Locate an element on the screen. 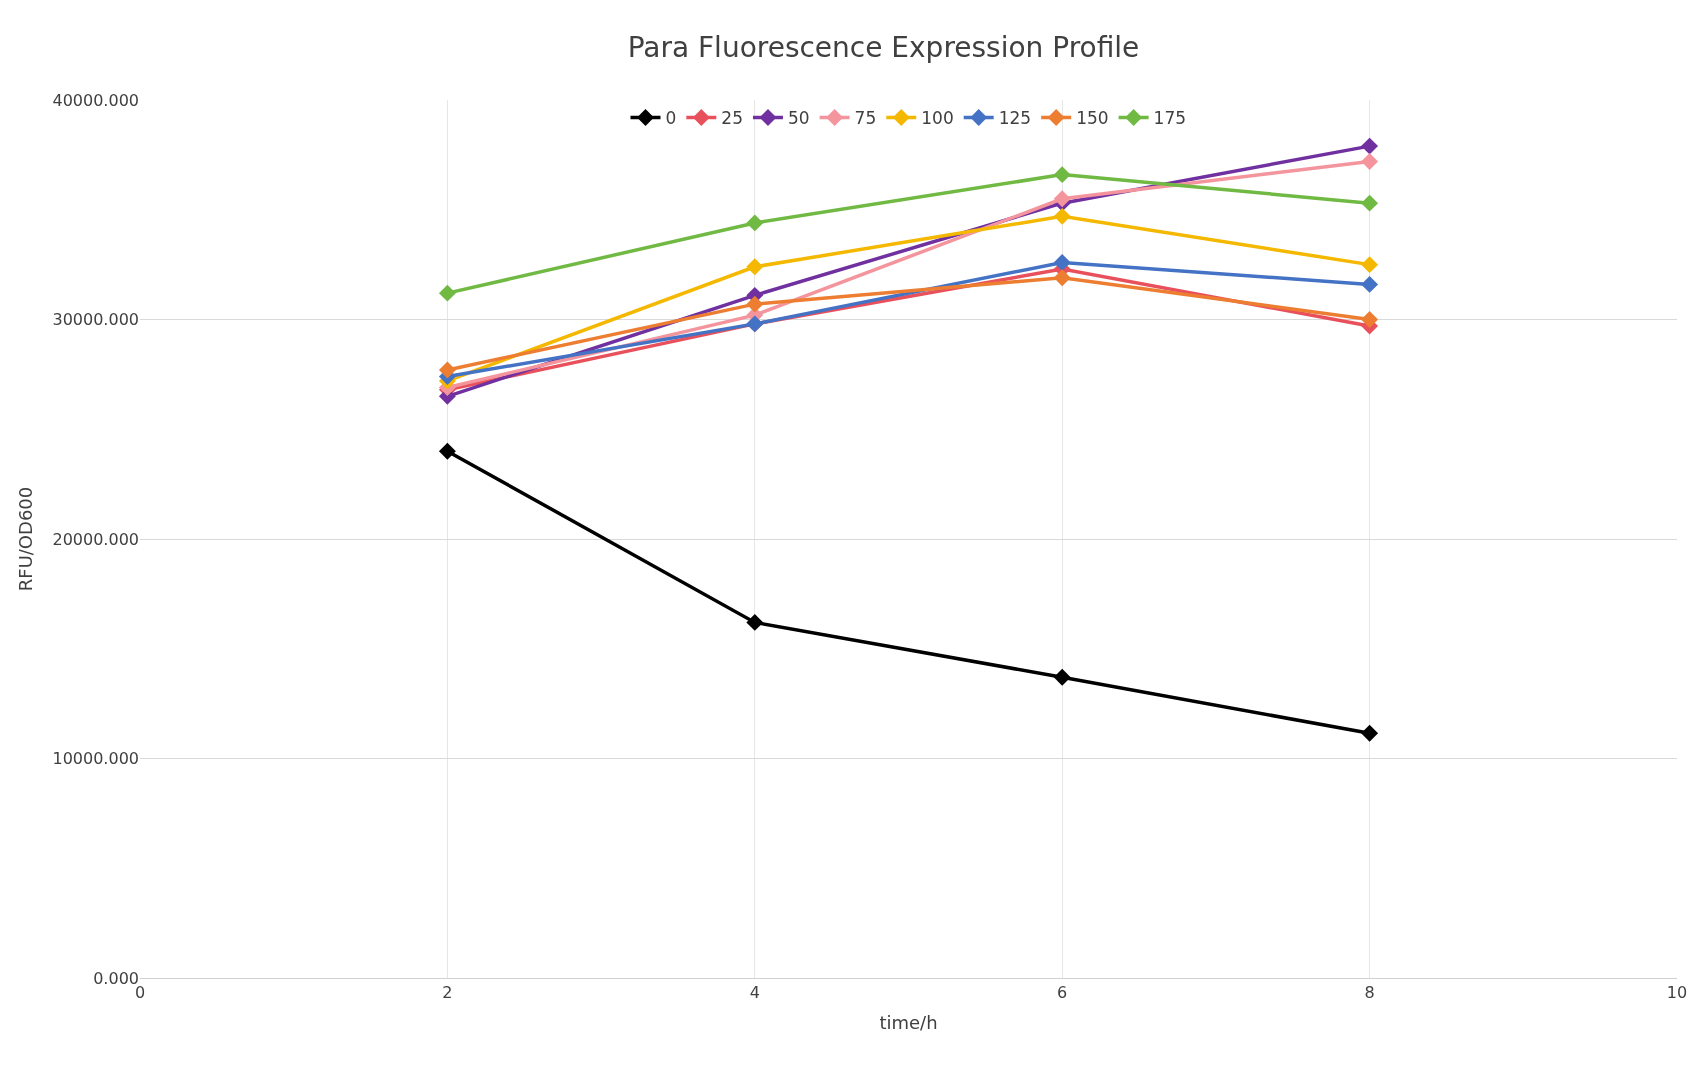 Image resolution: width=1699 pixels, height=1068 pixels. y-axis-title: RFU/OD600 is located at coordinates (25, 539).